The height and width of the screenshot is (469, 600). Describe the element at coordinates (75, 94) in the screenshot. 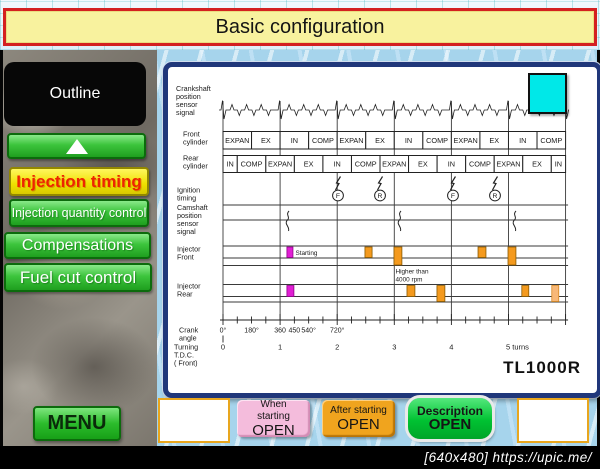

I see `outline-header: Outline` at that location.